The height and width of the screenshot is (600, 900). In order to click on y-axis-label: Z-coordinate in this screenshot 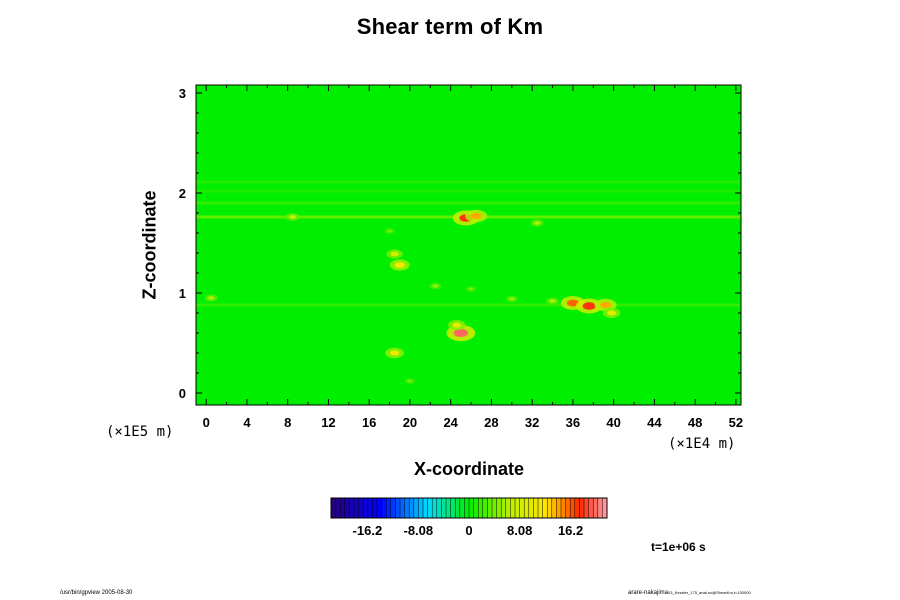, I will do `click(149, 245)`.